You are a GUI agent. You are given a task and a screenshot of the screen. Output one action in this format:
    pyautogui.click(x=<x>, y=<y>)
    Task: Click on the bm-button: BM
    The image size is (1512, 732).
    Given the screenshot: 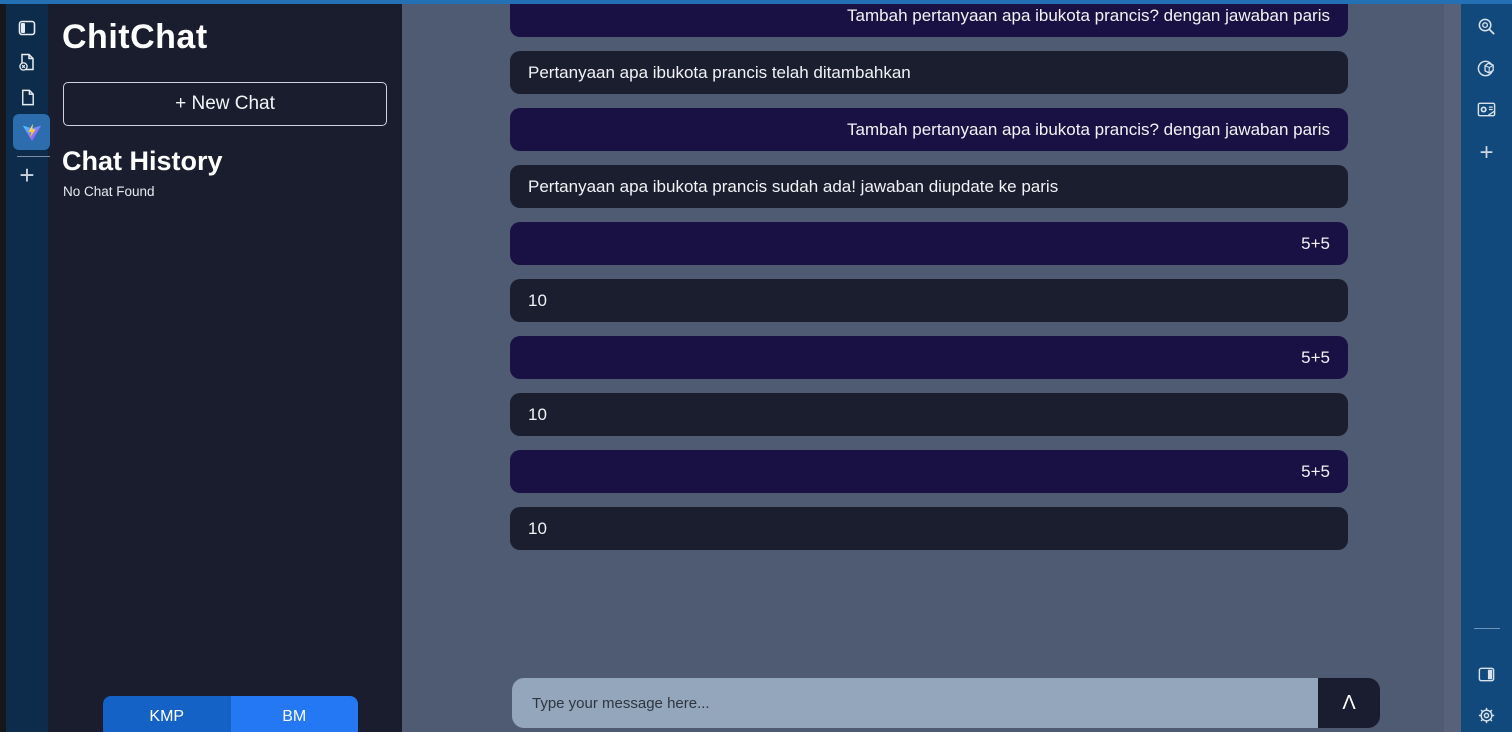 What is the action you would take?
    pyautogui.click(x=294, y=714)
    